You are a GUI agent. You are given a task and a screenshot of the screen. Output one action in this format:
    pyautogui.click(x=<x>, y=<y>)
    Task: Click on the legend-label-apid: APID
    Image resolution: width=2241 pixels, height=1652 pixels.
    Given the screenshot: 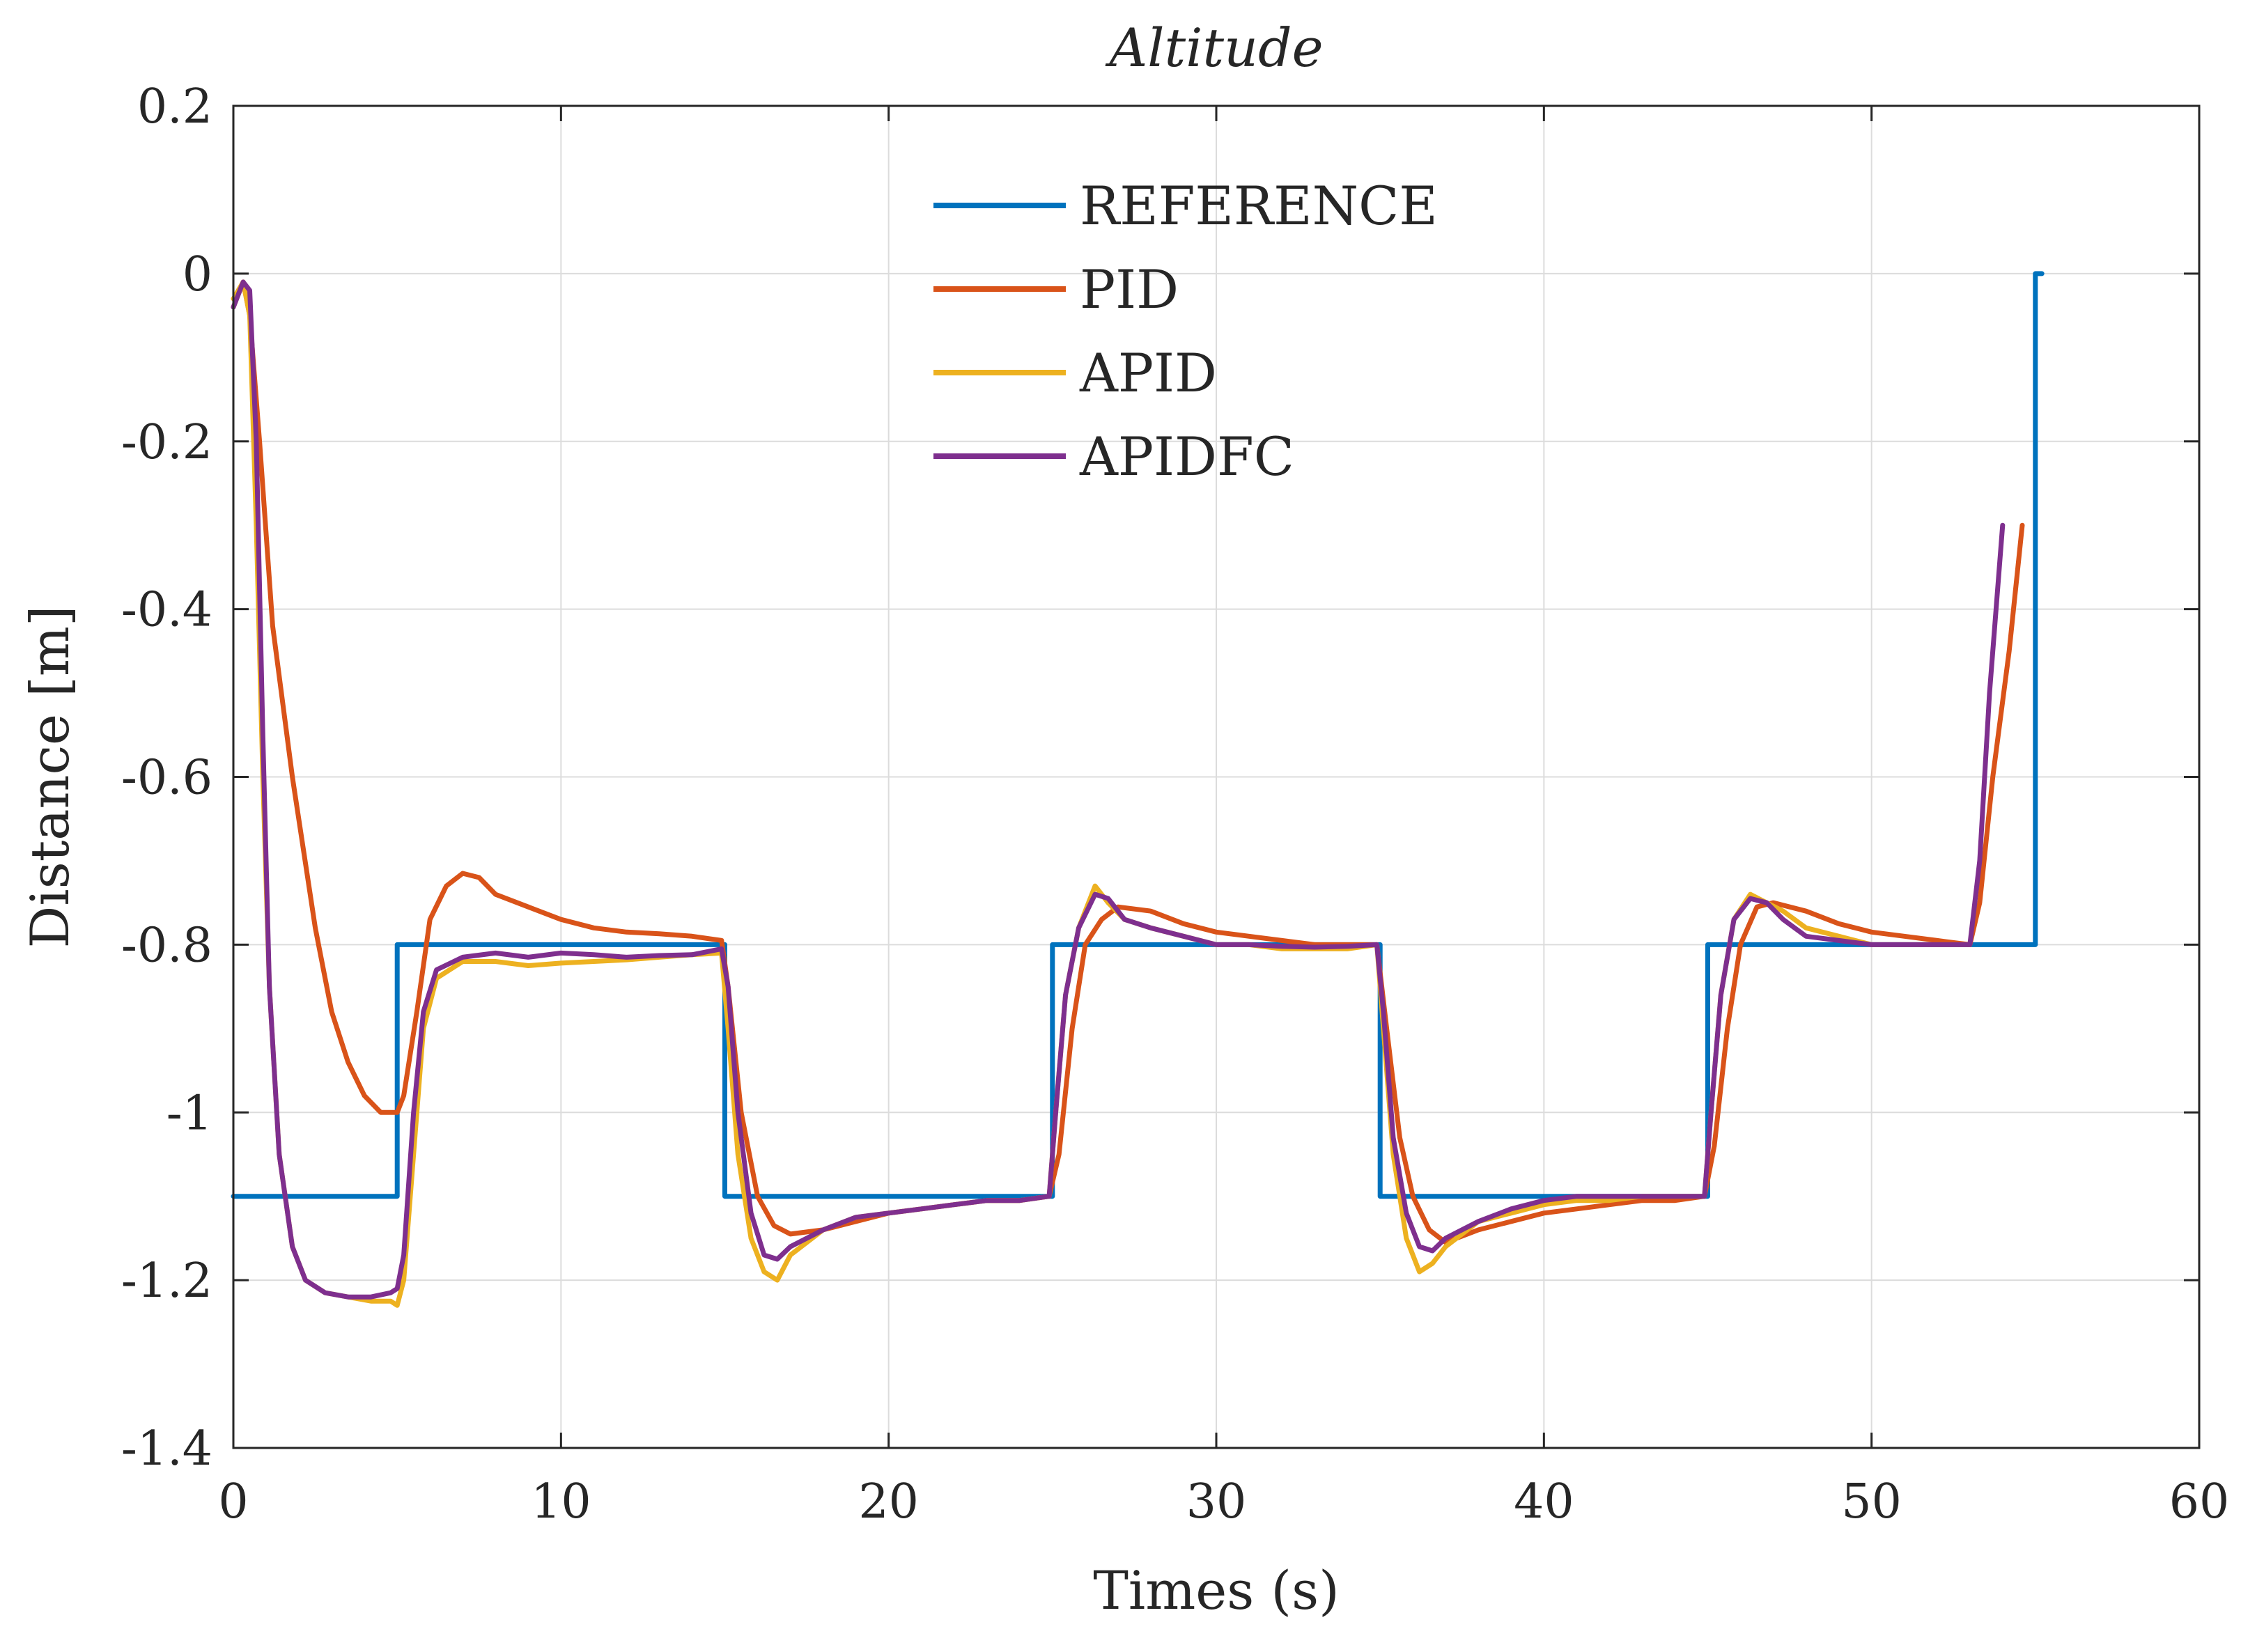 What is the action you would take?
    pyautogui.click(x=1148, y=373)
    